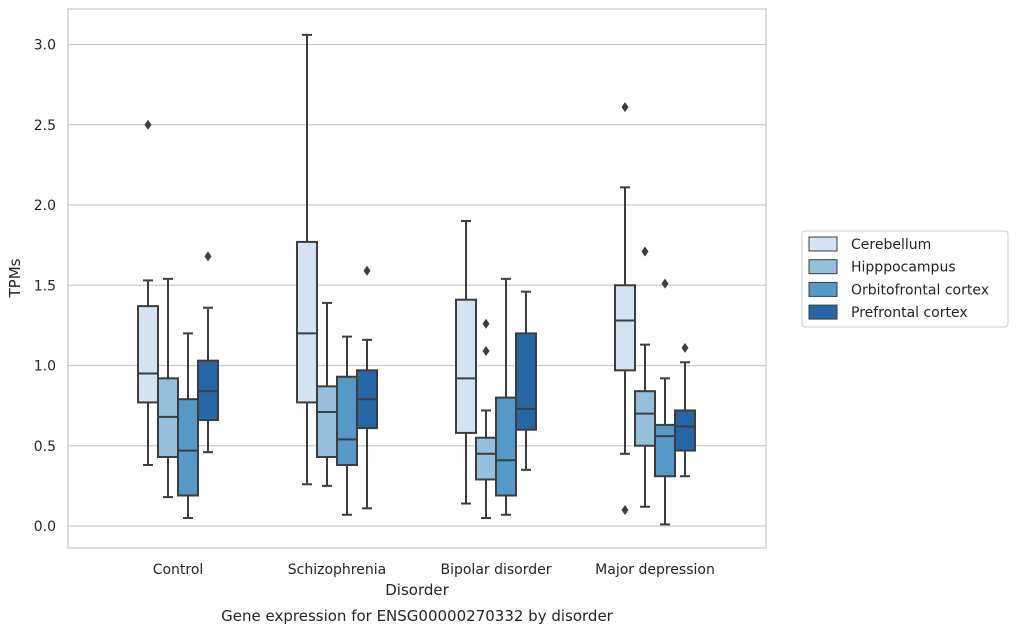 The width and height of the screenshot is (1018, 634). What do you see at coordinates (45, 447) in the screenshot?
I see `y-tick-label: 0.5` at bounding box center [45, 447].